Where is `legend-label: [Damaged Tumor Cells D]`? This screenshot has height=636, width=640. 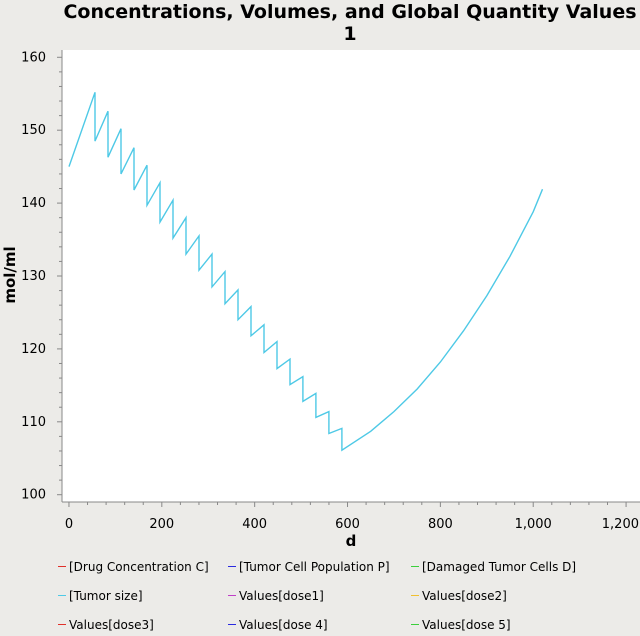 legend-label: [Damaged Tumor Cells D] is located at coordinates (499, 567).